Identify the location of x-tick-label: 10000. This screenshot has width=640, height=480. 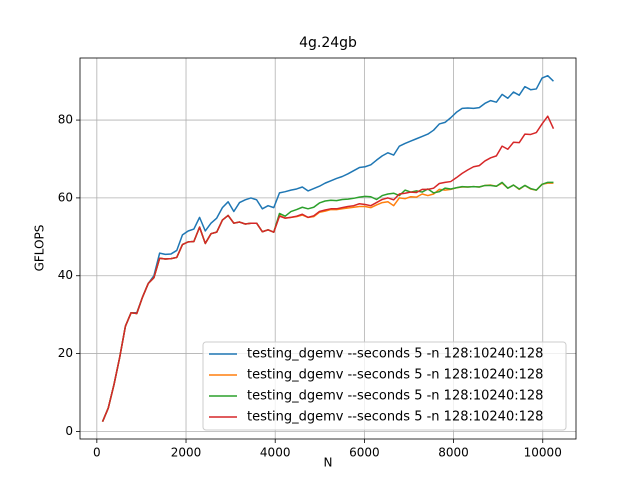
(543, 453).